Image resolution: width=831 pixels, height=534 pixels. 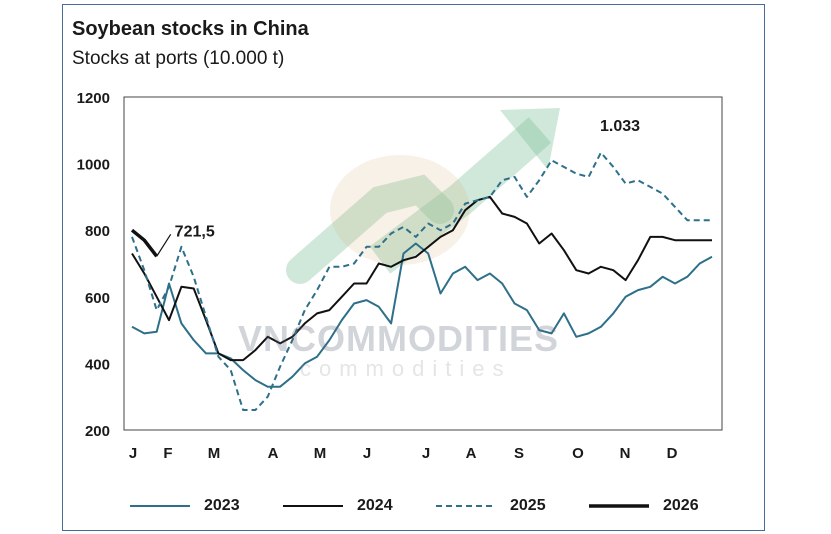 What do you see at coordinates (97, 231) in the screenshot?
I see `y-tick-label: 800` at bounding box center [97, 231].